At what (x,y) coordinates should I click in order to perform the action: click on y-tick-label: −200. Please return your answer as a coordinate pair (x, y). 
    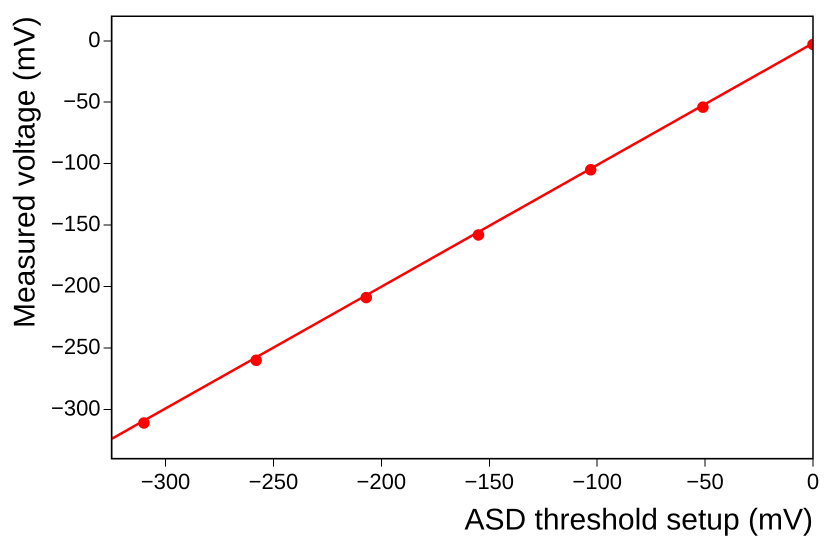
    Looking at the image, I should click on (75, 285).